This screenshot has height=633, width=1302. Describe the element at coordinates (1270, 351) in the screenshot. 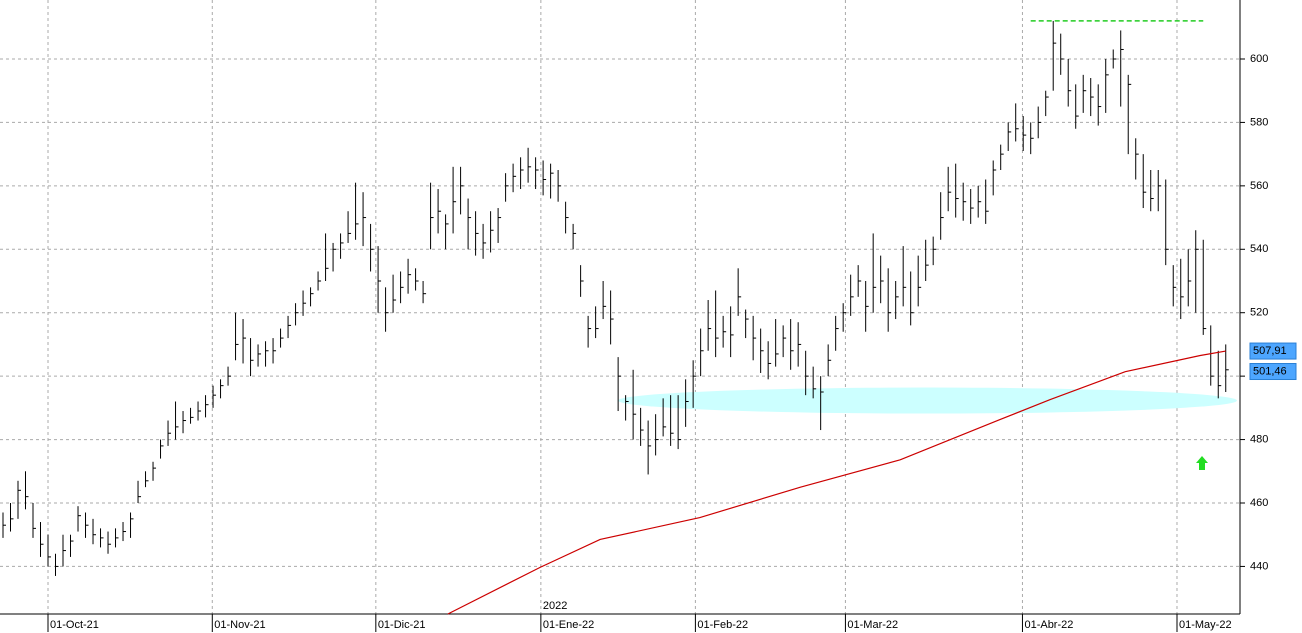

I see `price-label: 507,91` at that location.